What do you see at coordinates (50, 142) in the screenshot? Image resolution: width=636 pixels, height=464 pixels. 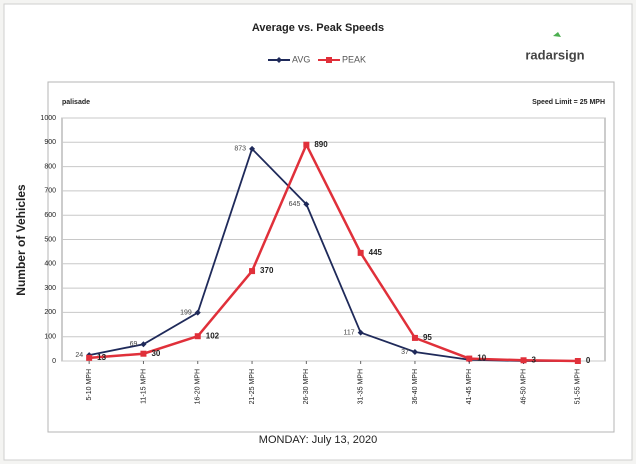 I see `y-tick-label: 900` at bounding box center [50, 142].